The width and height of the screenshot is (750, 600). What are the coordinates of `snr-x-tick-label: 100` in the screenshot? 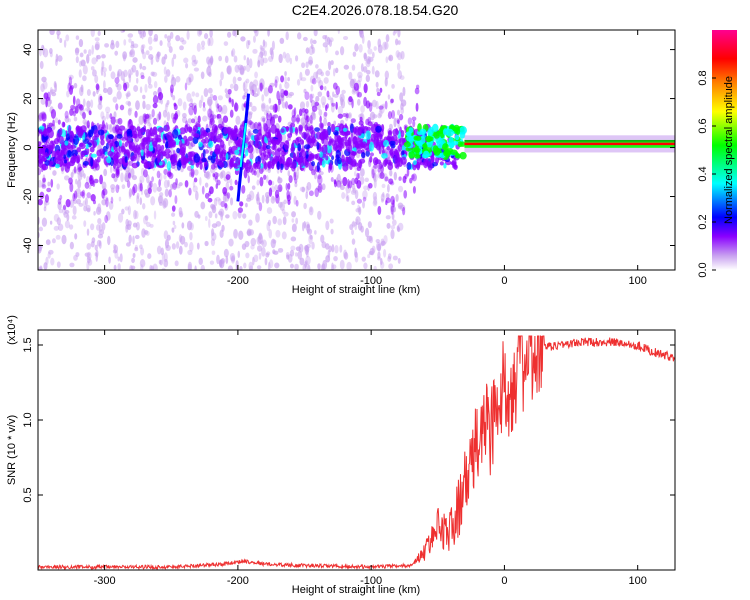 It's located at (638, 581).